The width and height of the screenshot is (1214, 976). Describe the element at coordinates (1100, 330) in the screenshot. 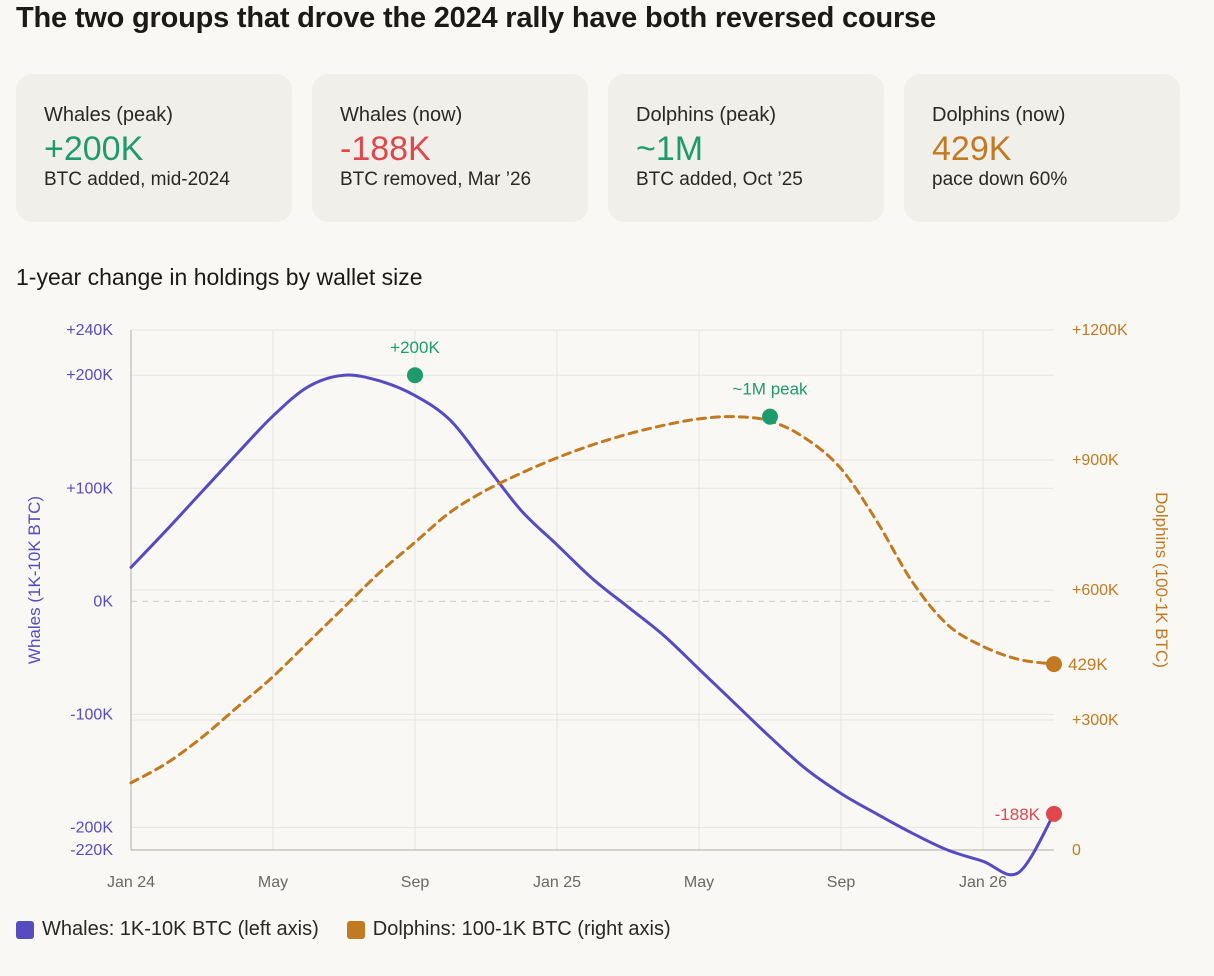

I see `right-tick-label: +1200K` at that location.